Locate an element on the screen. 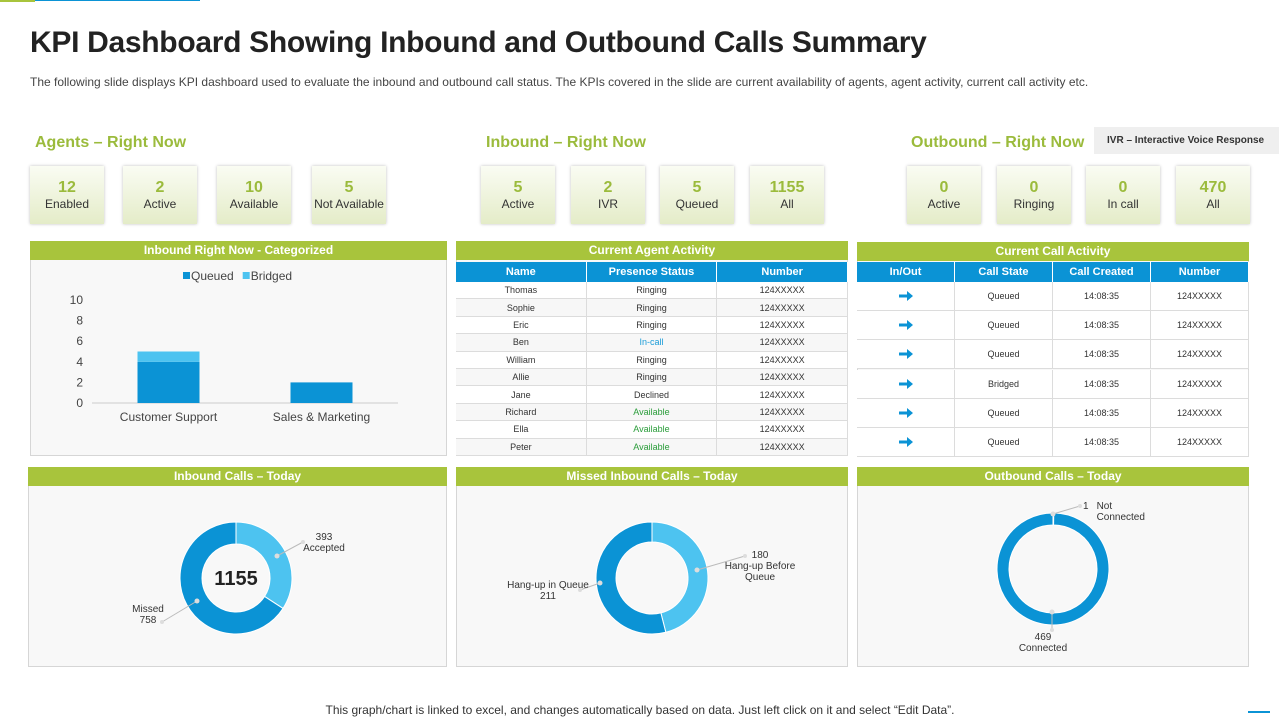 The height and width of the screenshot is (720, 1280). kpi-card: 5 Not Available is located at coordinates (349, 195).